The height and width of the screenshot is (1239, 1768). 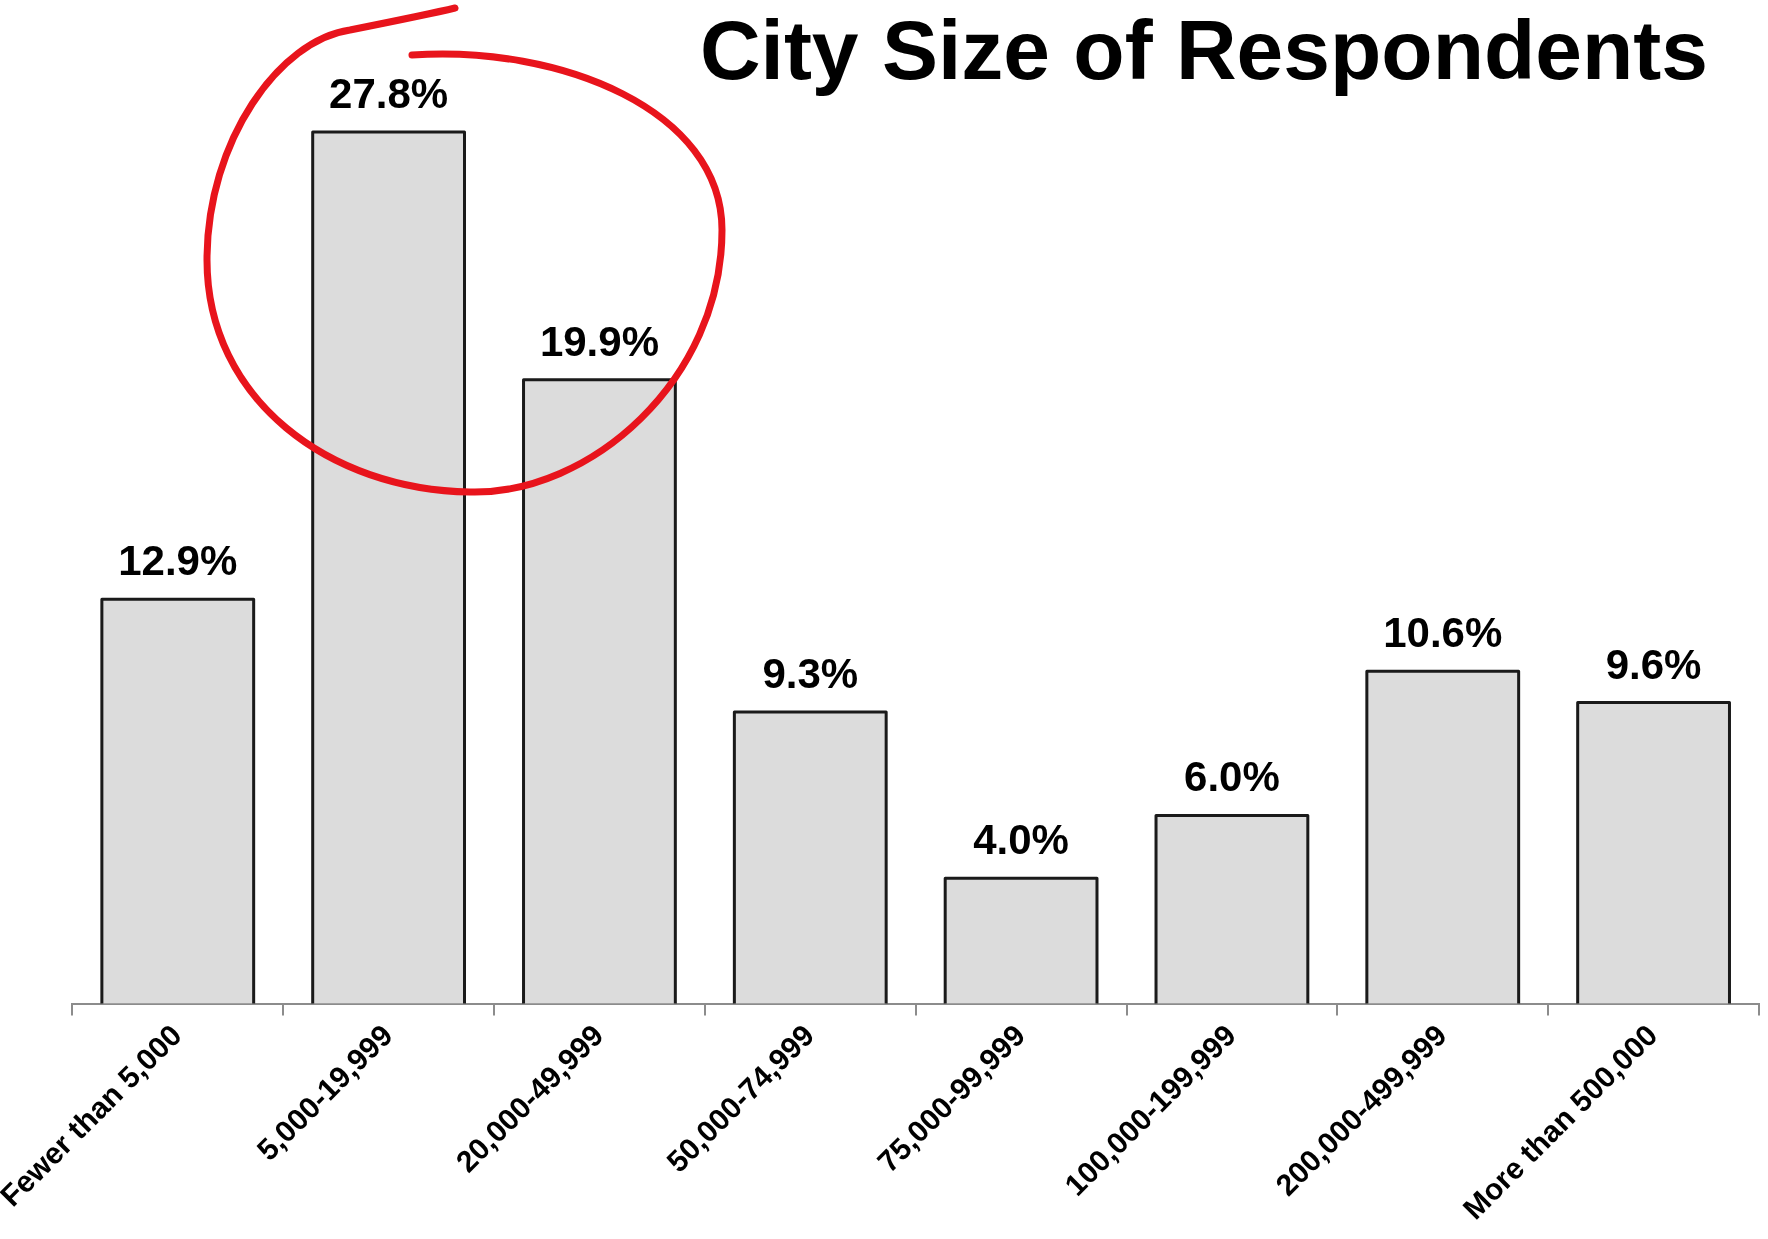 I want to click on data-label: 27.8%, so click(x=389, y=93).